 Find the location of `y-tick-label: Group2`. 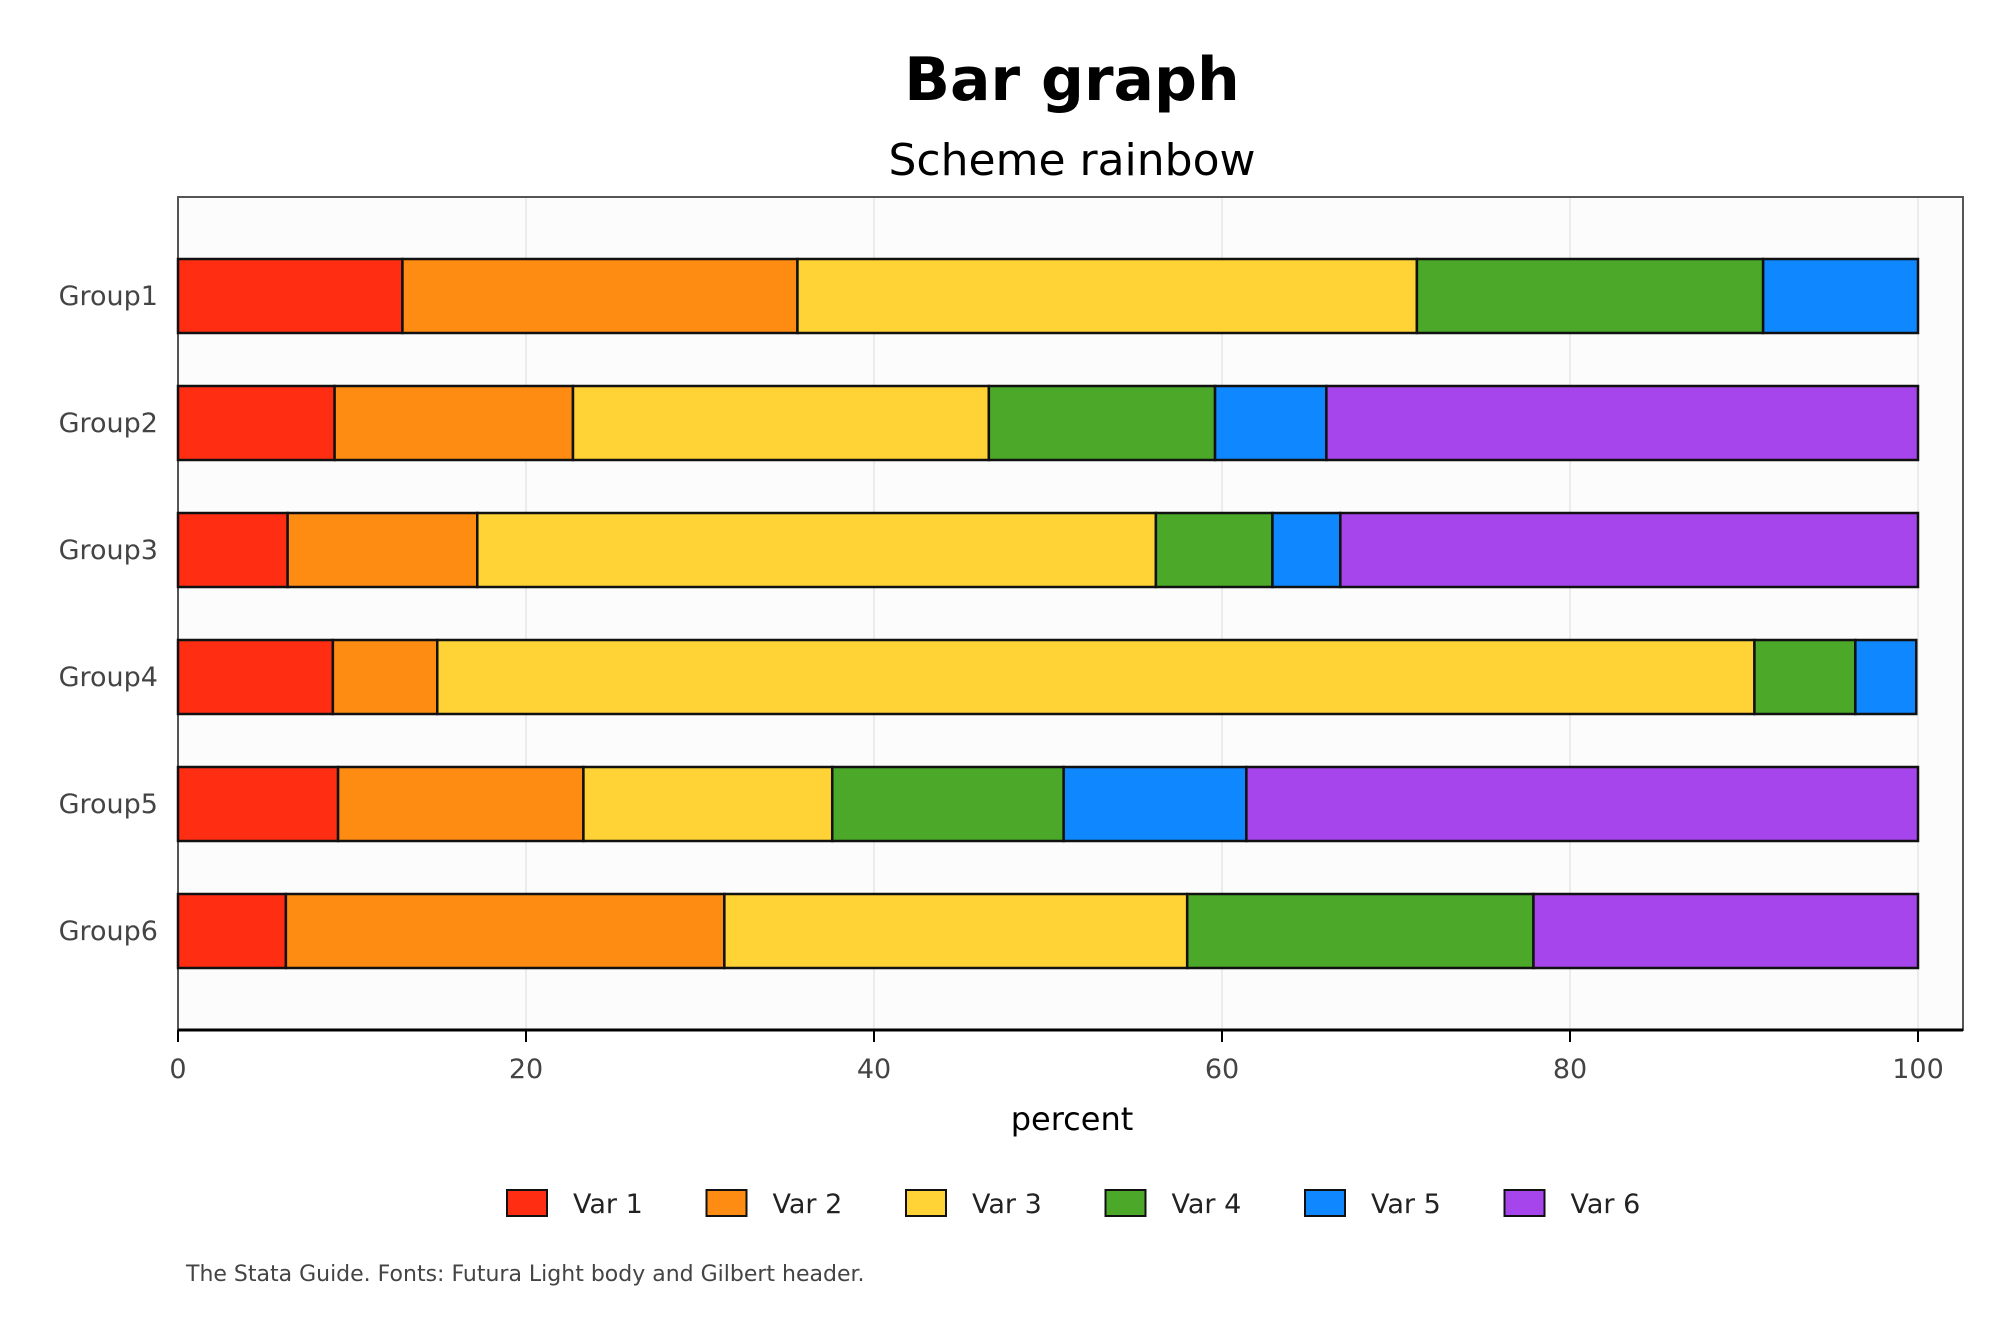

y-tick-label: Group2 is located at coordinates (108, 423).